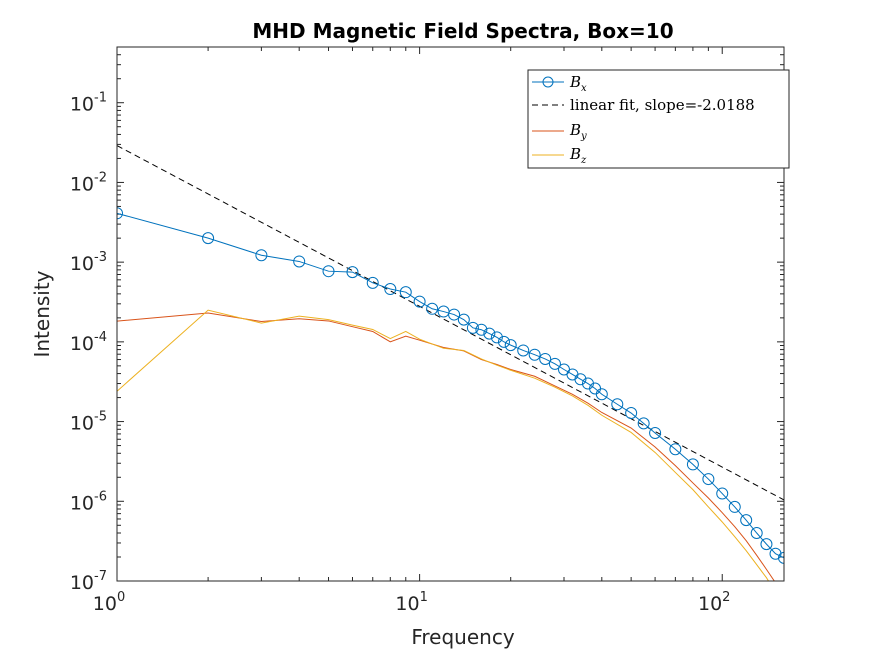 Image resolution: width=894 pixels, height=652 pixels. What do you see at coordinates (559, 131) in the screenshot?
I see `legend-entry-by: By` at bounding box center [559, 131].